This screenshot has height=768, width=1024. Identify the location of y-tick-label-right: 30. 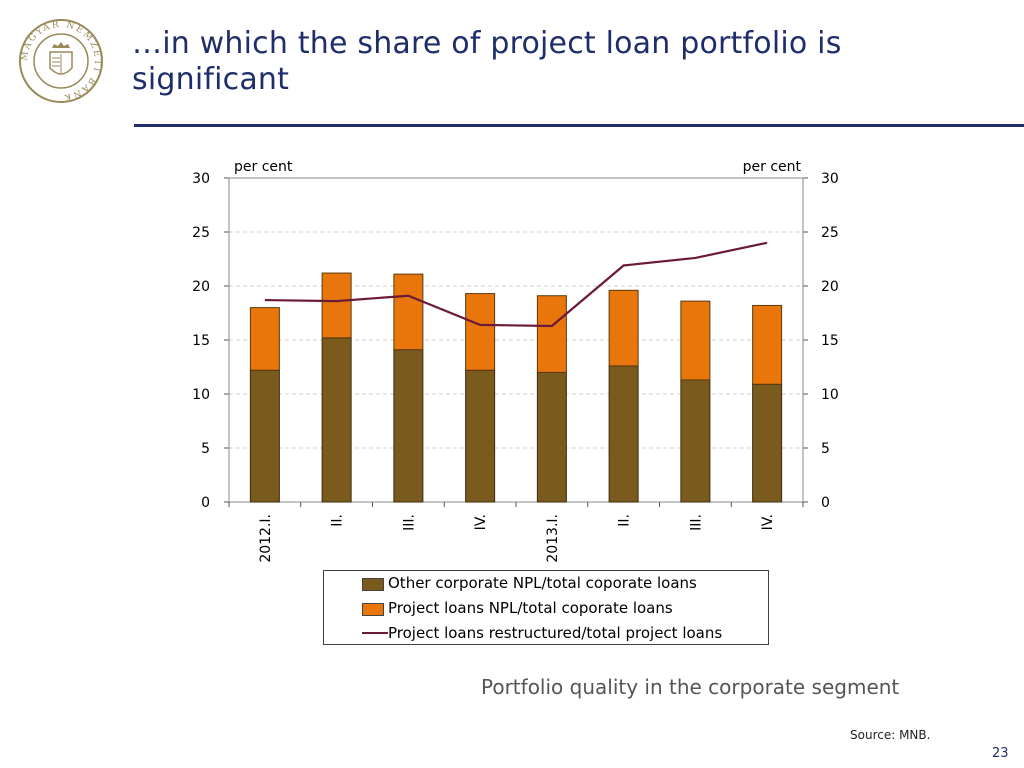
(830, 179).